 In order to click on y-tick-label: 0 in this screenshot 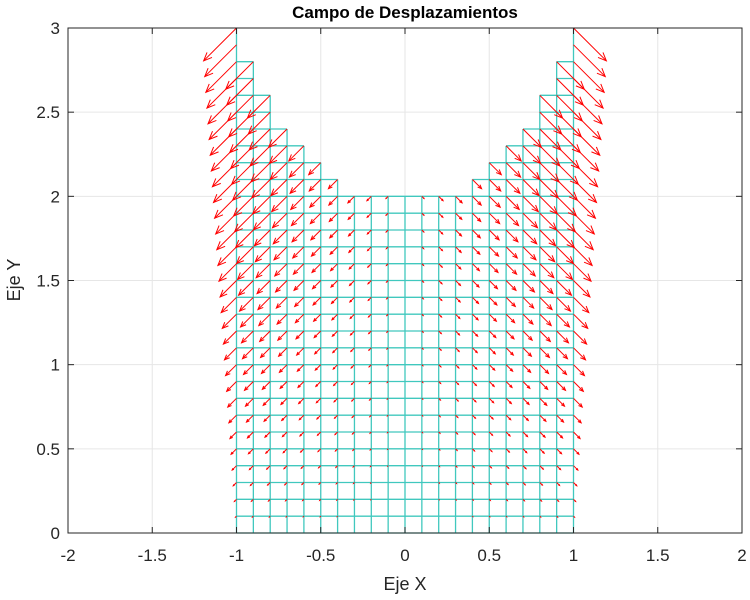, I will do `click(55, 533)`.